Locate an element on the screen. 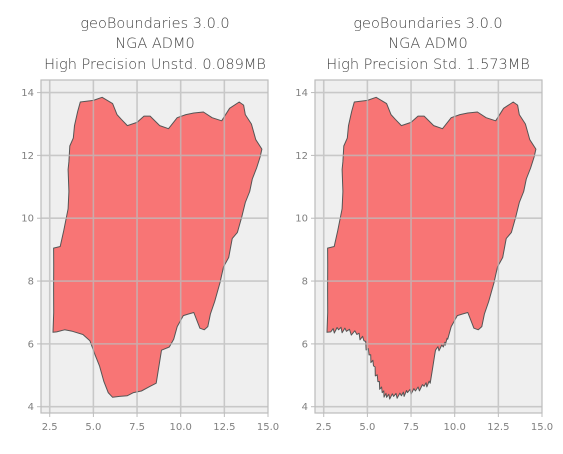  panel-title-line-3: High Precision Unstd. 0.089MB is located at coordinates (155, 65).